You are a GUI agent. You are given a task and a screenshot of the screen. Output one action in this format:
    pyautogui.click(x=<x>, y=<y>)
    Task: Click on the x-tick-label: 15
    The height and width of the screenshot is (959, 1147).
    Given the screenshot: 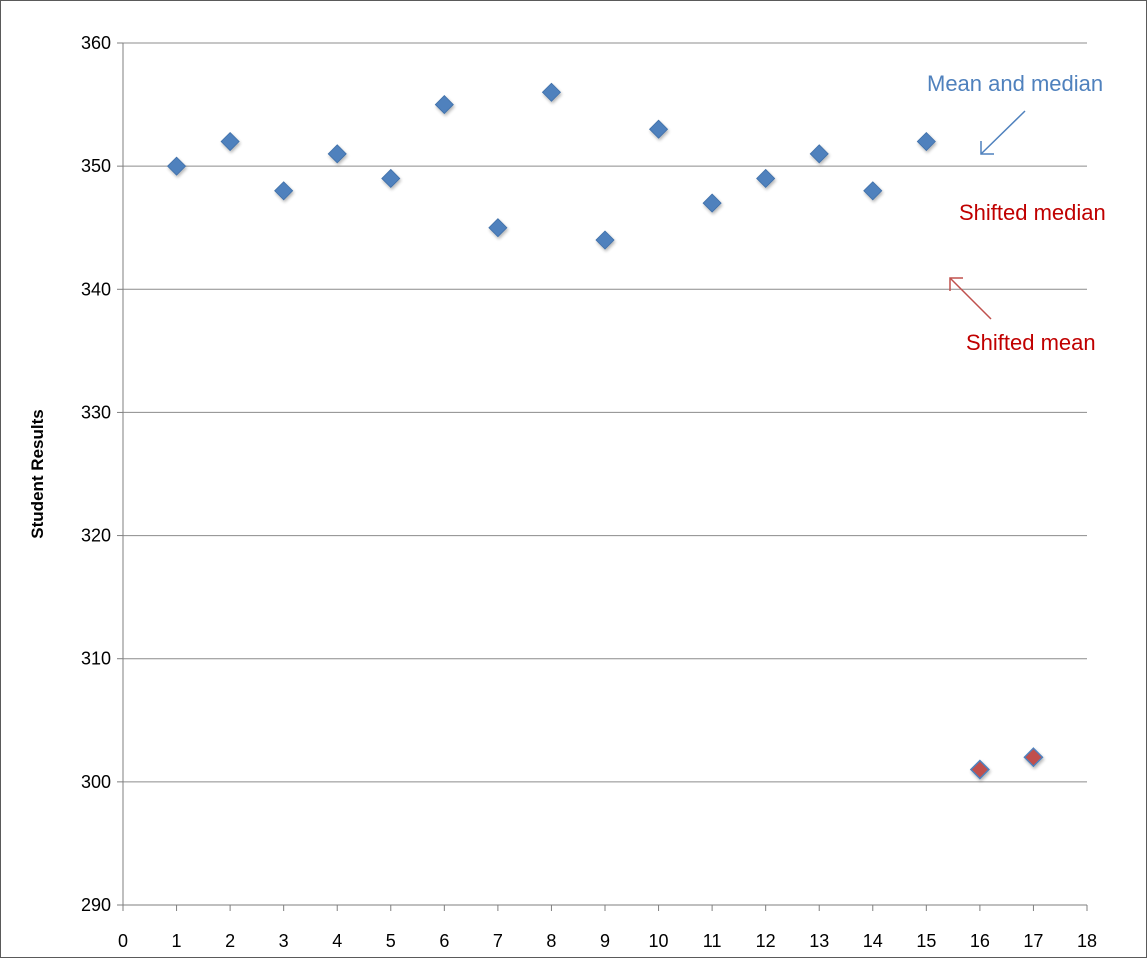 What is the action you would take?
    pyautogui.click(x=926, y=941)
    